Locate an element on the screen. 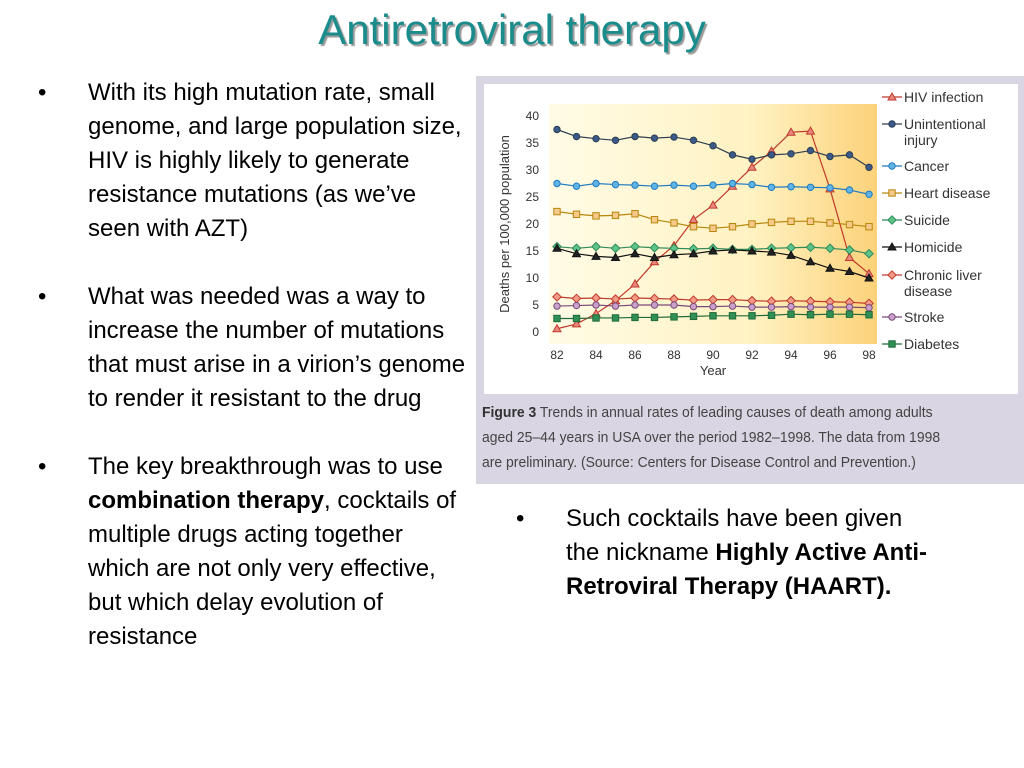 This screenshot has width=1024, height=768. x-axis-label: Year is located at coordinates (713, 370).